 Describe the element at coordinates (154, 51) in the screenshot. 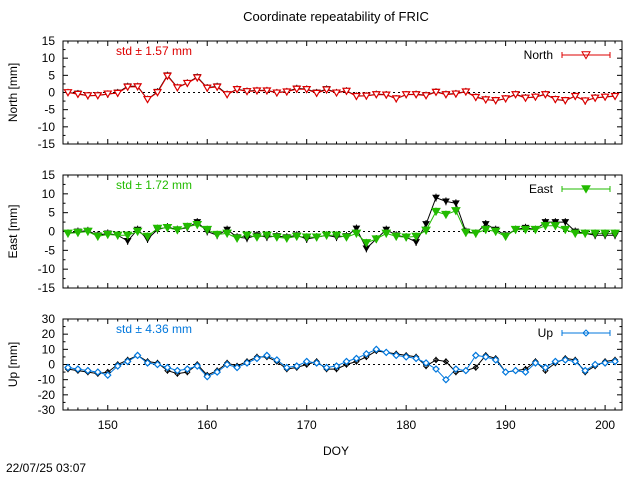

I see `north-std-label: std ± 1.57 mm` at that location.